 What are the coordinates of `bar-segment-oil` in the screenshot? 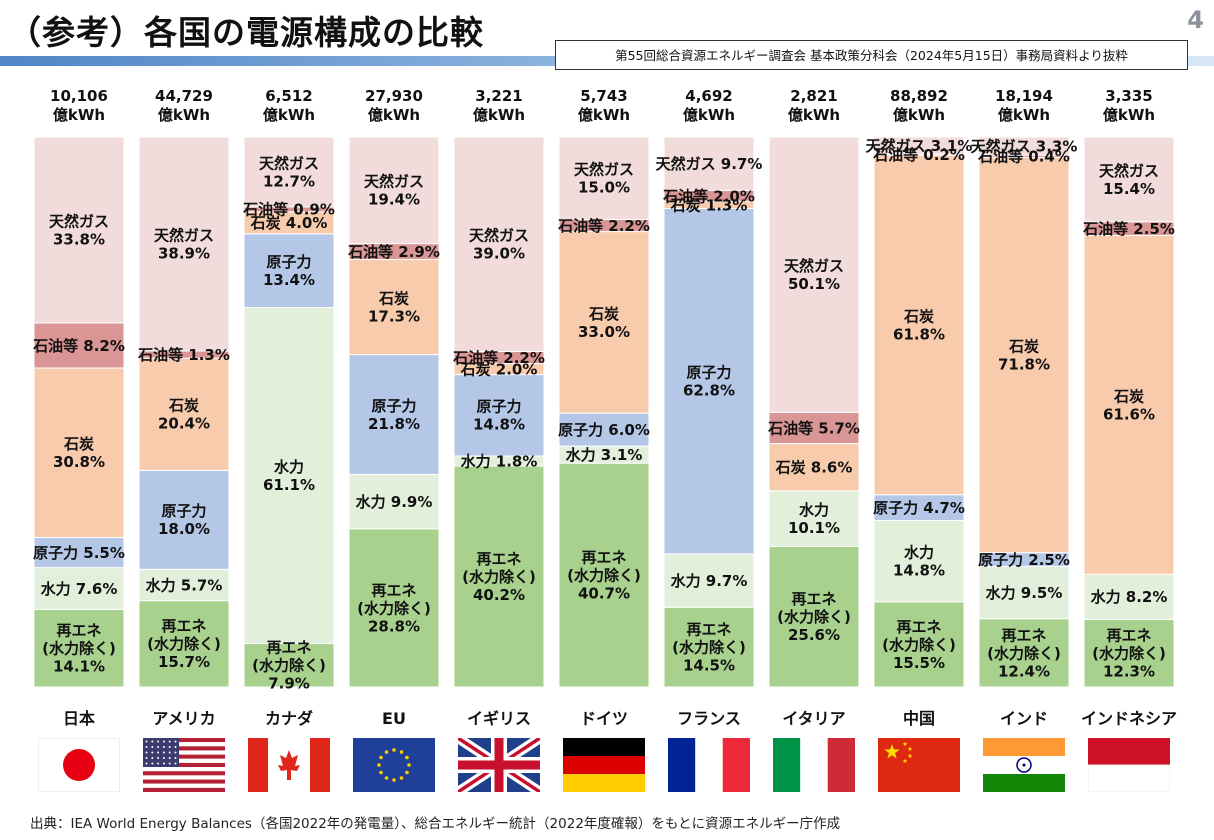 It's located at (79, 345).